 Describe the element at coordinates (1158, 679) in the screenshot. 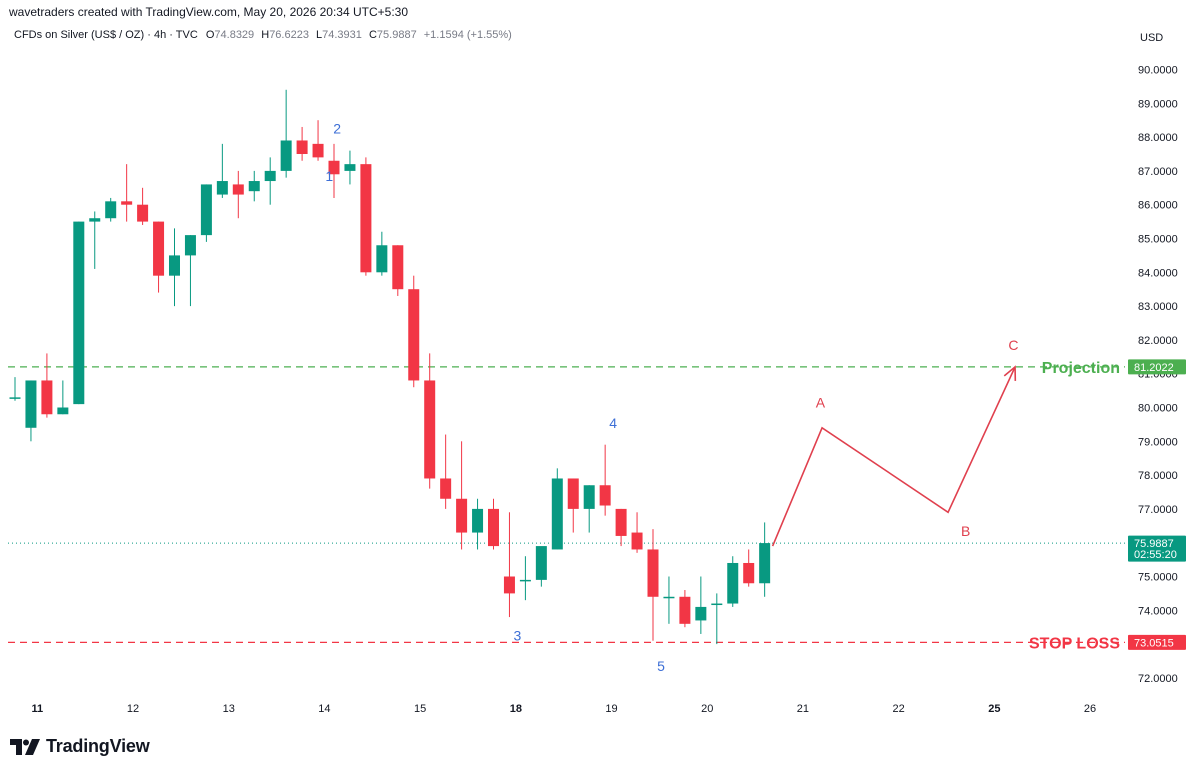

I see `y-tick-label: 72.0000` at that location.